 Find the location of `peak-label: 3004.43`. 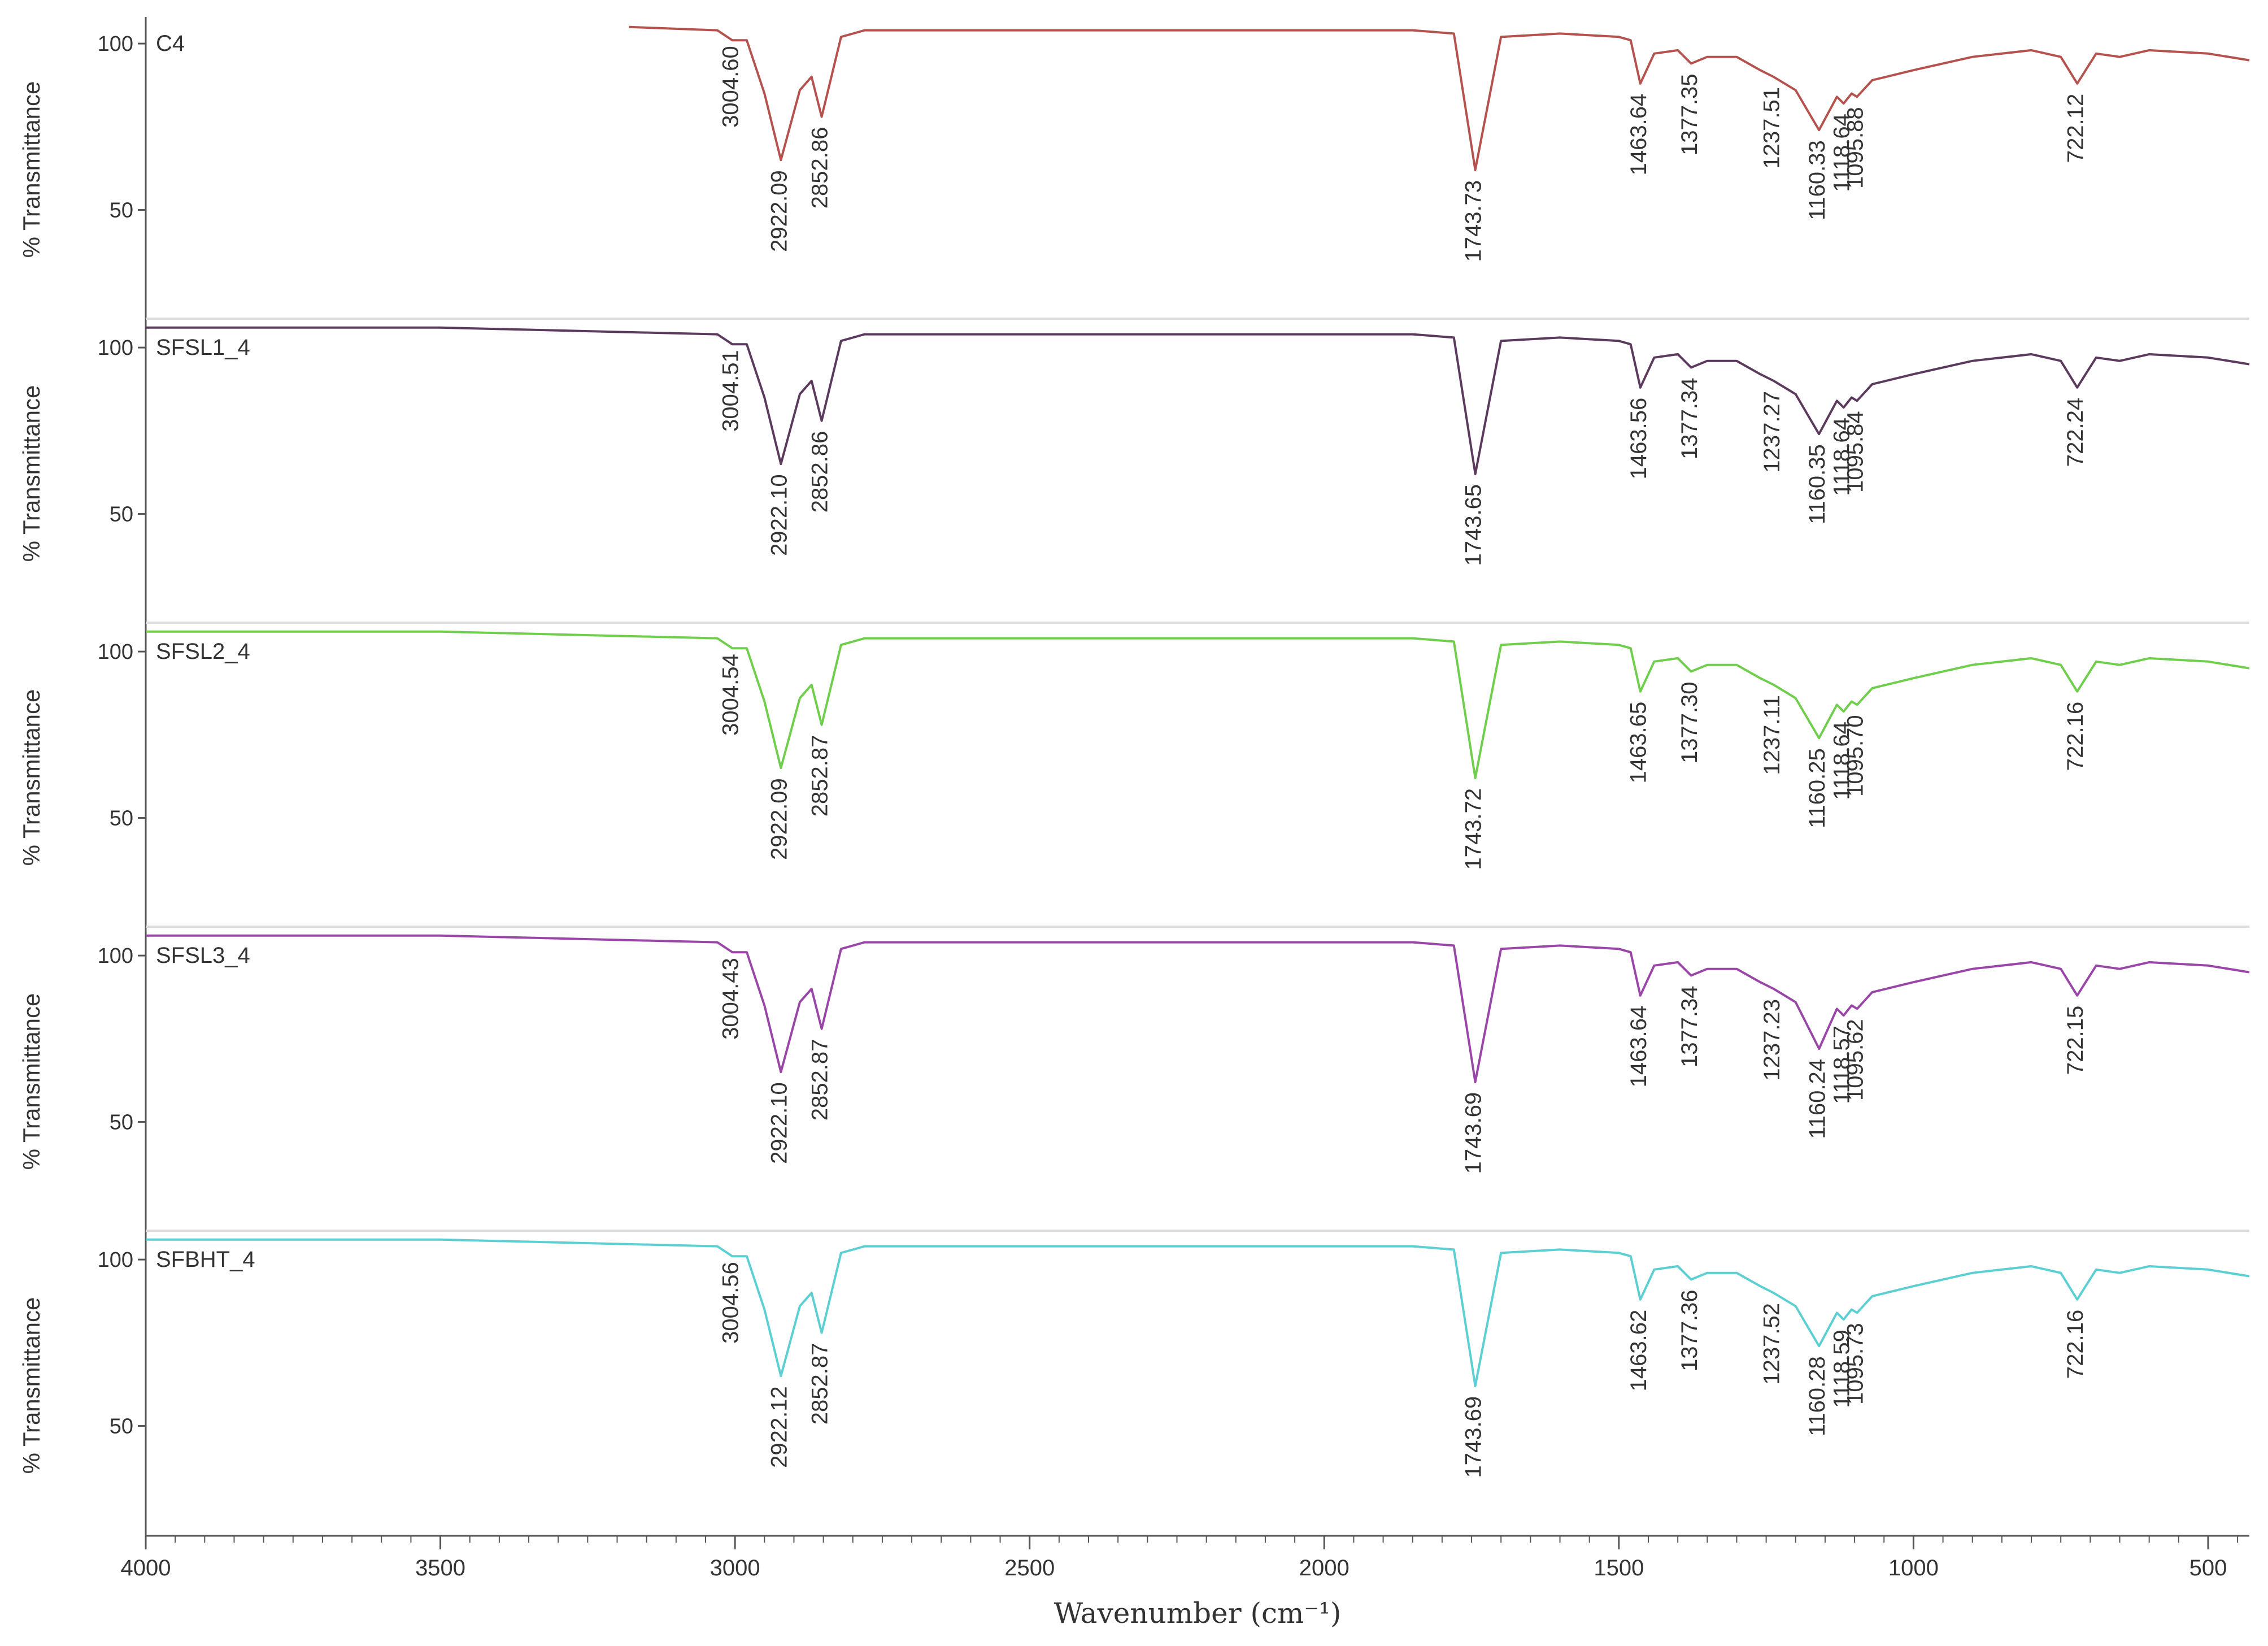

peak-label: 3004.43 is located at coordinates (731, 999).